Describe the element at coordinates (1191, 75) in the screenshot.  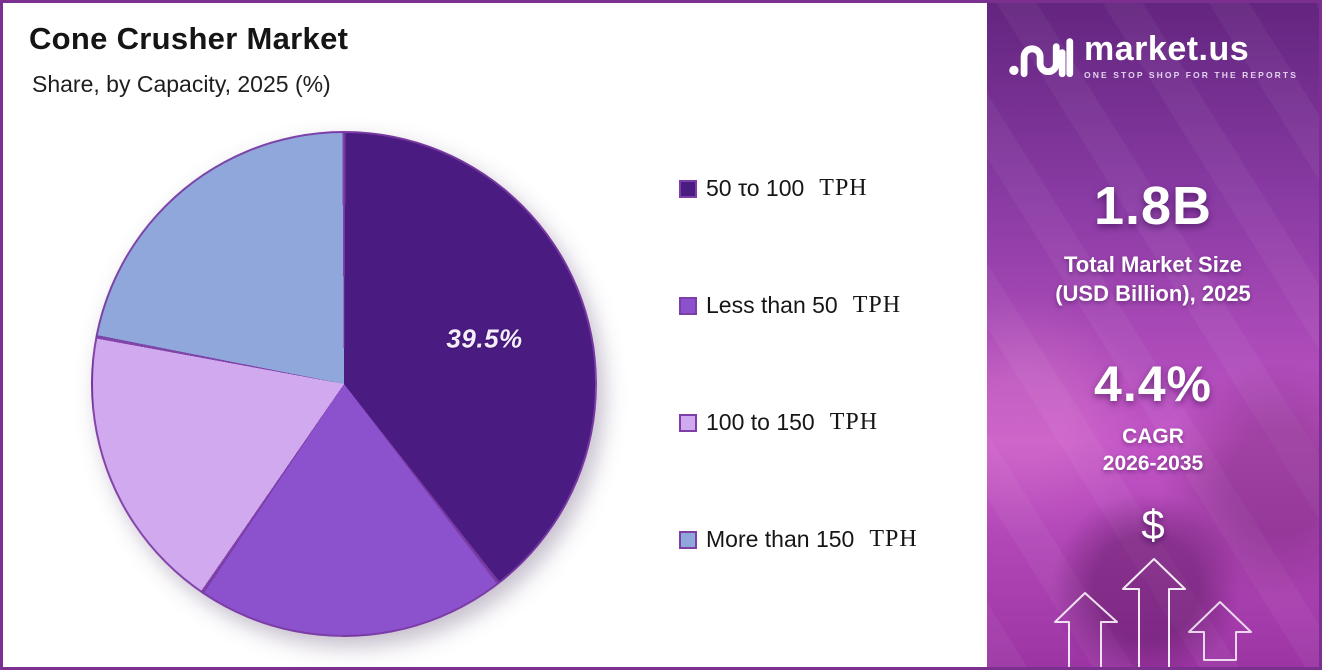
I see `brand-tagline: ONE STOP SHOP FOR THE REPORTS` at that location.